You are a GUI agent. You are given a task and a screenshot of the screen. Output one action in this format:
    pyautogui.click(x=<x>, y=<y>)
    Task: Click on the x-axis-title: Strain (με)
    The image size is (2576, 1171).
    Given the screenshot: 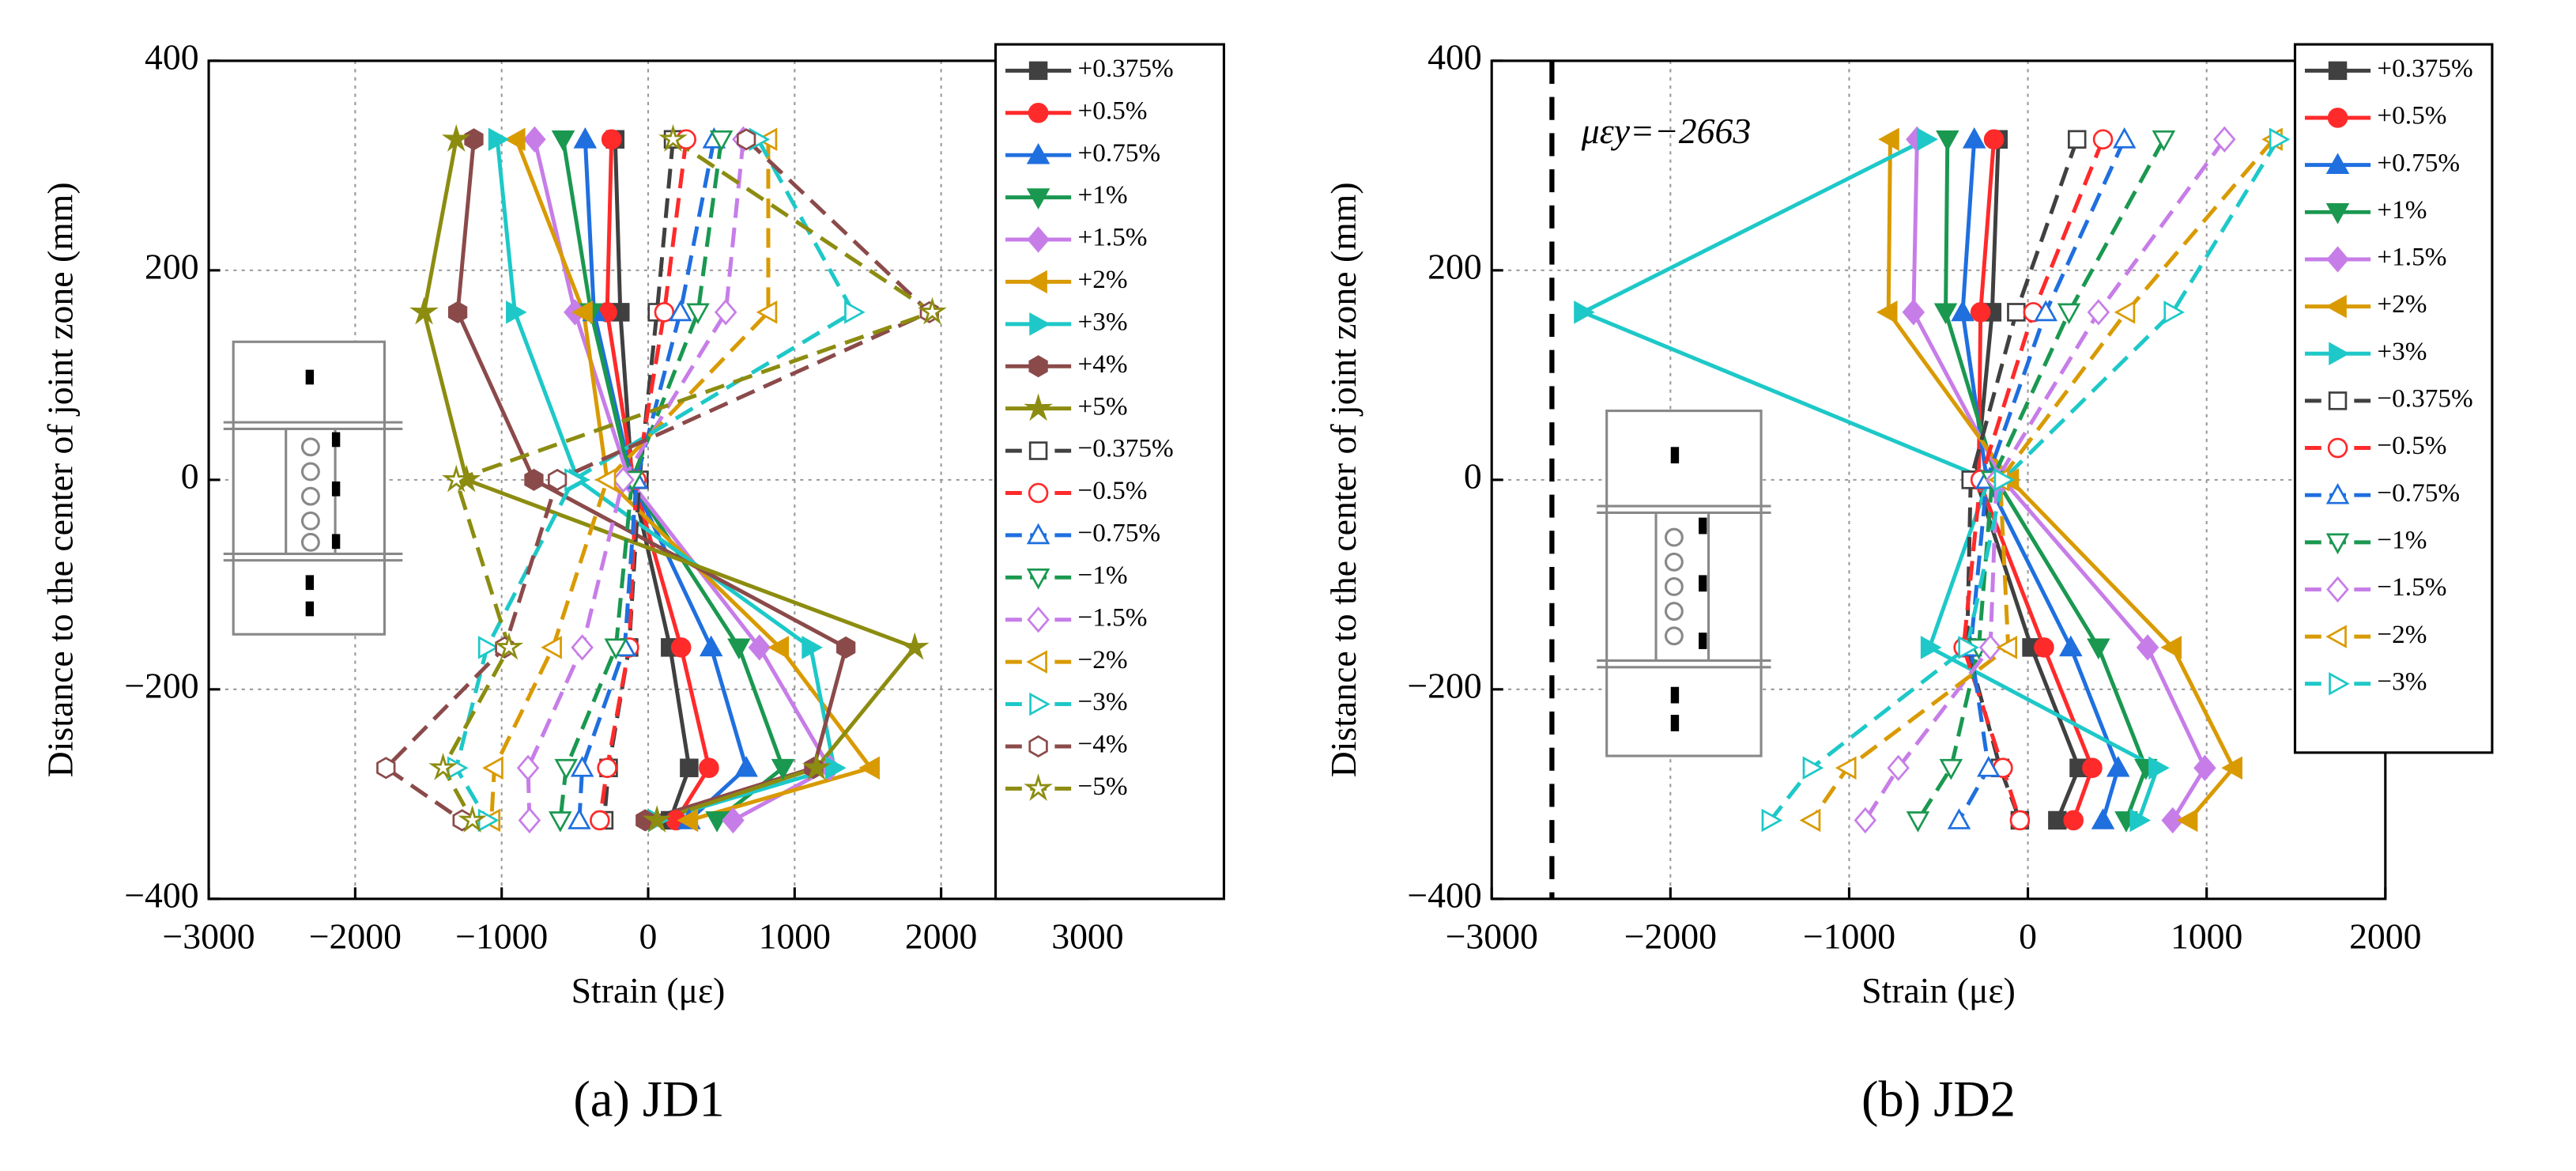 What is the action you would take?
    pyautogui.click(x=1939, y=990)
    